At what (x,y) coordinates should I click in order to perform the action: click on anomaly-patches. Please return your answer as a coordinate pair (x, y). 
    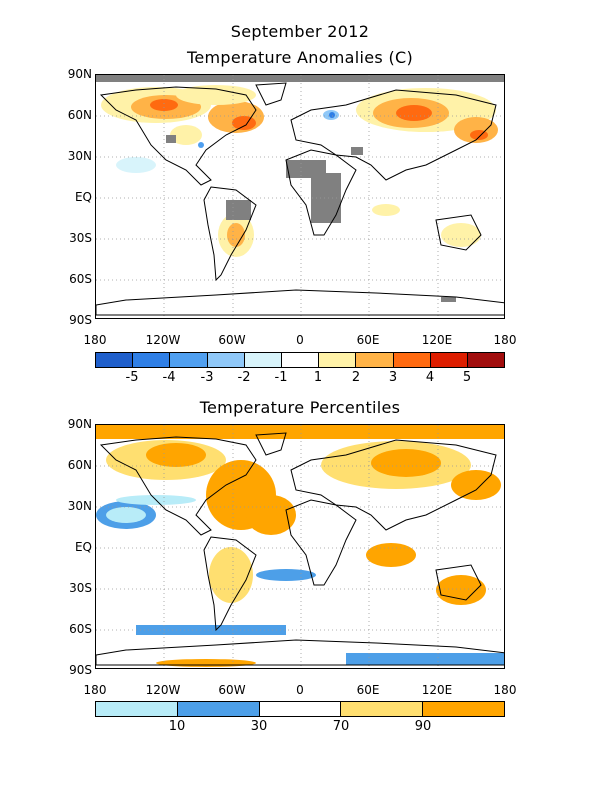
    Looking at the image, I should click on (299, 171).